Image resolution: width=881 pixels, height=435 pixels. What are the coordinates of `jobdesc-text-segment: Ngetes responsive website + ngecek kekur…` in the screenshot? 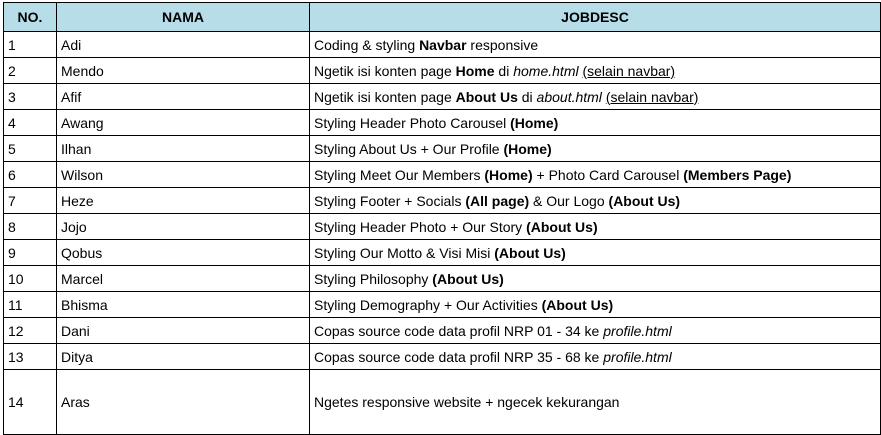 It's located at (467, 402).